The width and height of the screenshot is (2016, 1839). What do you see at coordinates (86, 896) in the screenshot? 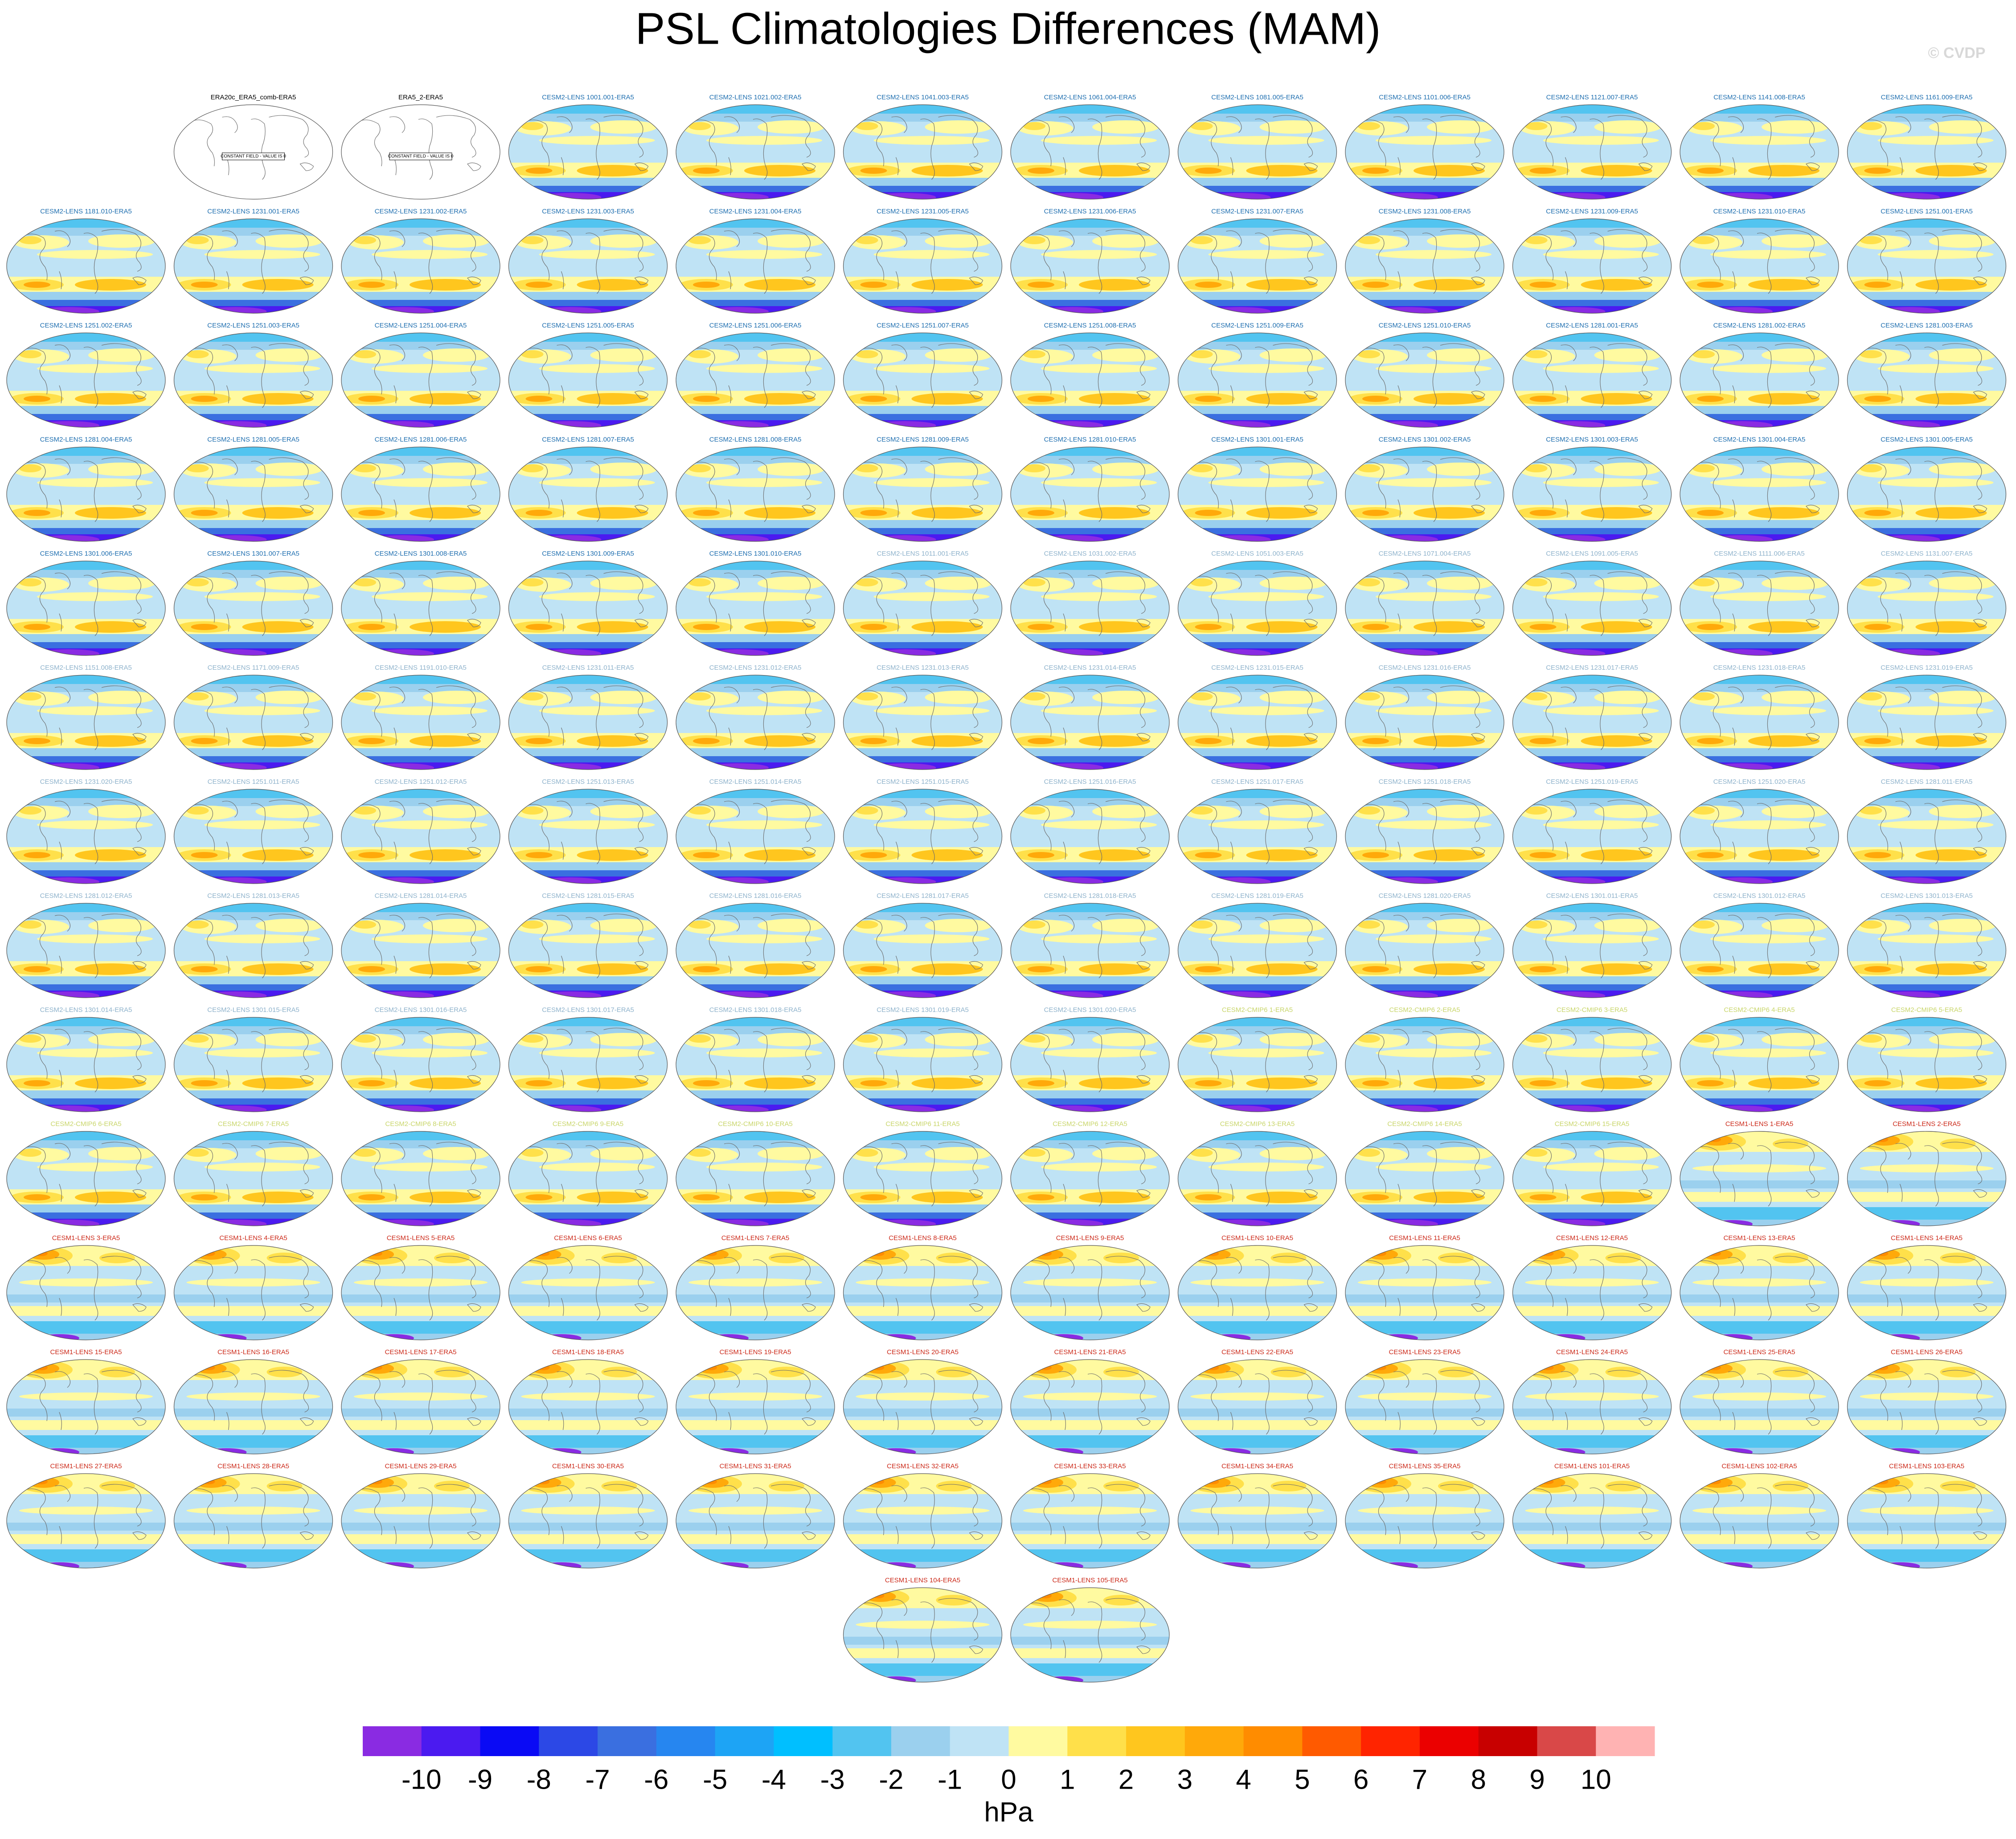
I see `panel-title: CESM2-LENS 1281.012-ERA5` at bounding box center [86, 896].